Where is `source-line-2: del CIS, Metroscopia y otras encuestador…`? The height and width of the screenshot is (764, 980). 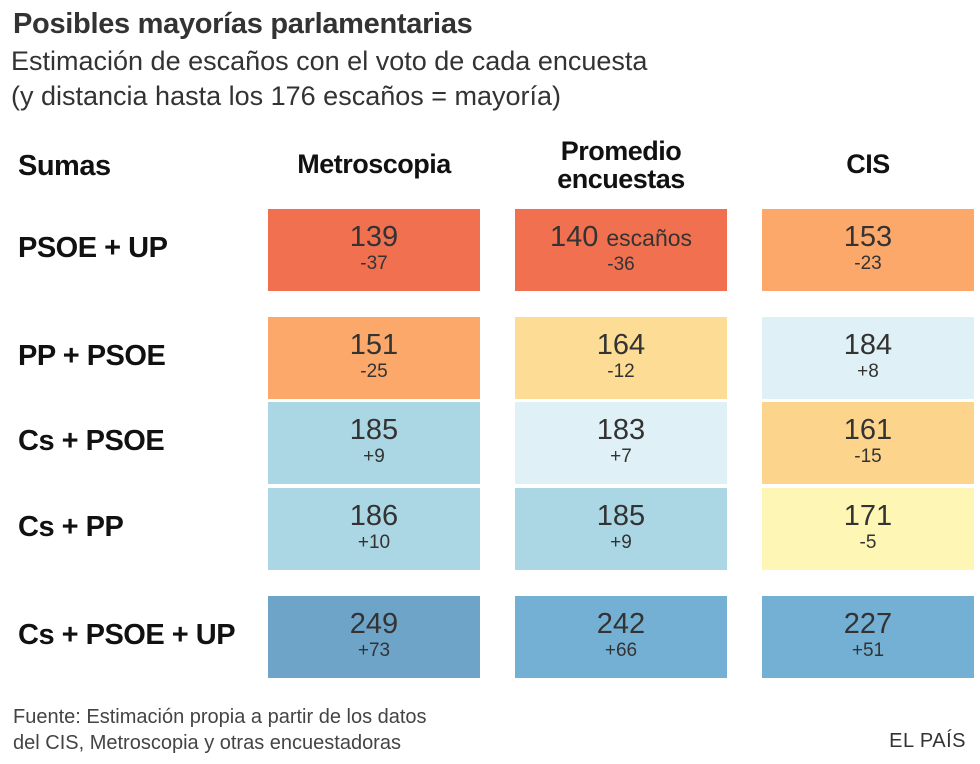 source-line-2: del CIS, Metroscopia y otras encuestador… is located at coordinates (207, 743).